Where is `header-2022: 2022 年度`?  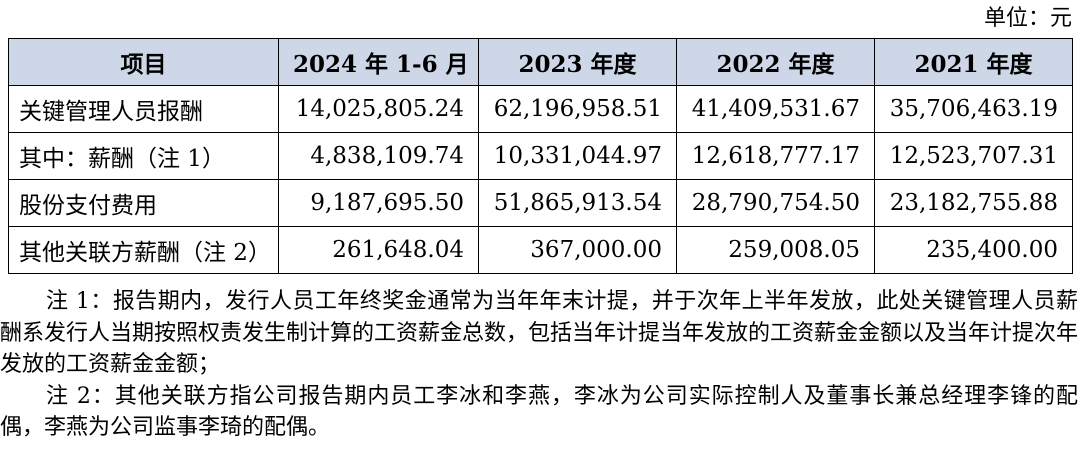
header-2022: 2022 年度 is located at coordinates (775, 62).